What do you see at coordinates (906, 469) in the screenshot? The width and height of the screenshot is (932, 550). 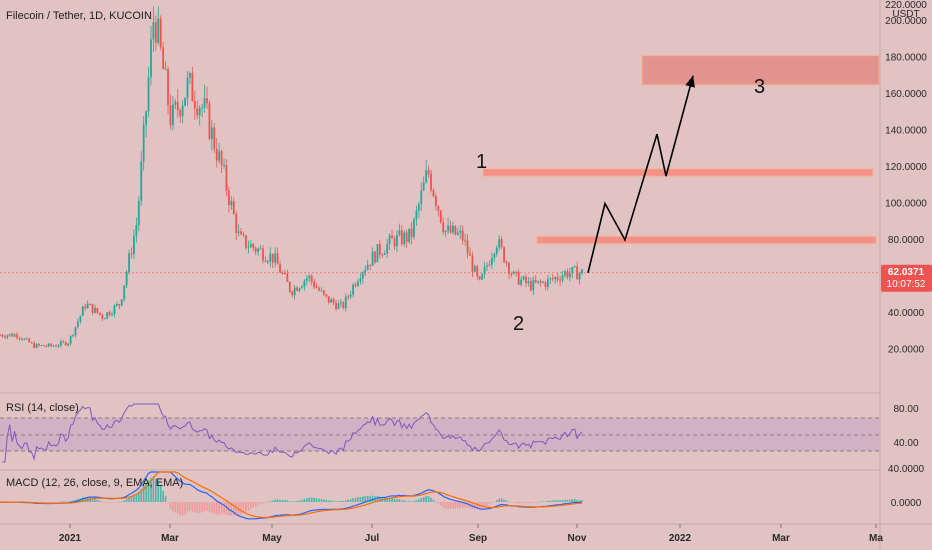 I see `macd-tick-40: 40.0000` at bounding box center [906, 469].